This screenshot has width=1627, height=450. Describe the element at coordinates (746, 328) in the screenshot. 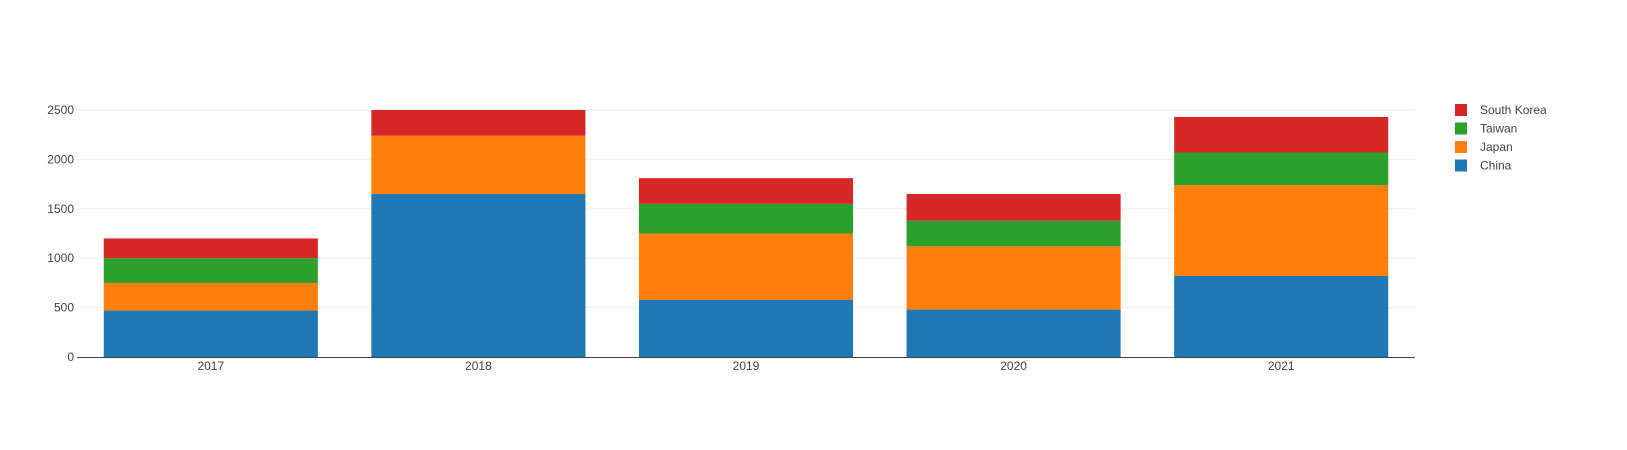

I see `bar-china-2019` at that location.